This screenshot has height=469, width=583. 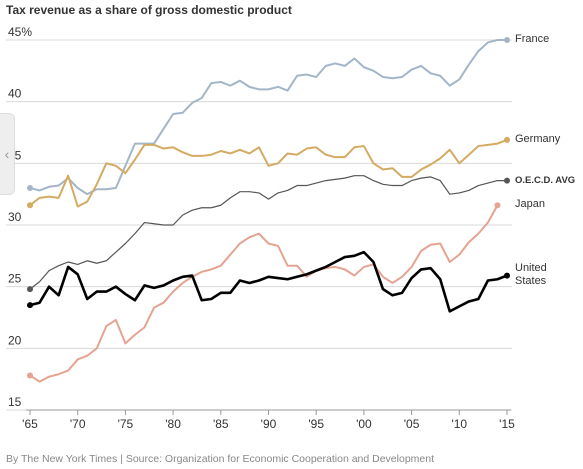 What do you see at coordinates (221, 424) in the screenshot?
I see `x-tick-label: '85` at bounding box center [221, 424].